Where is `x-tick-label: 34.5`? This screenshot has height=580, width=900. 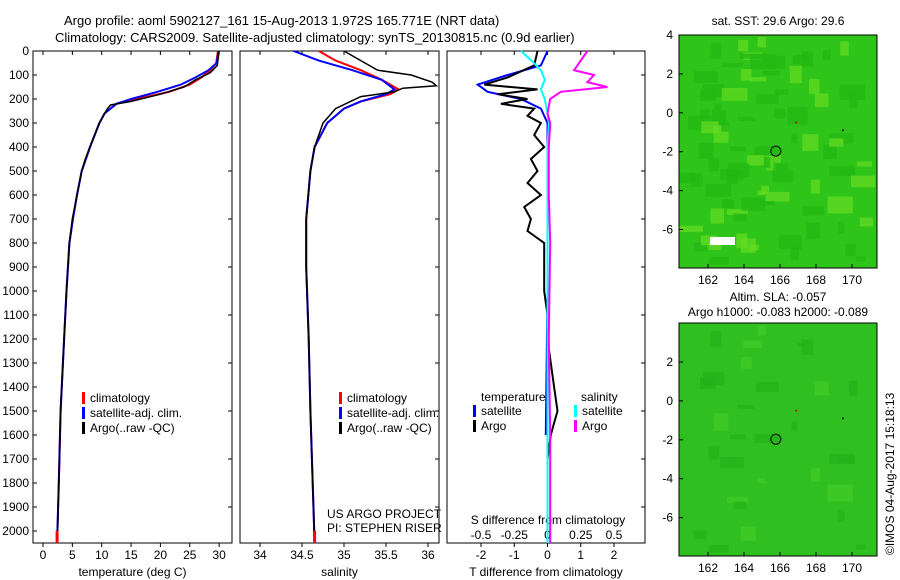
x-tick-label: 34.5 is located at coordinates (302, 555).